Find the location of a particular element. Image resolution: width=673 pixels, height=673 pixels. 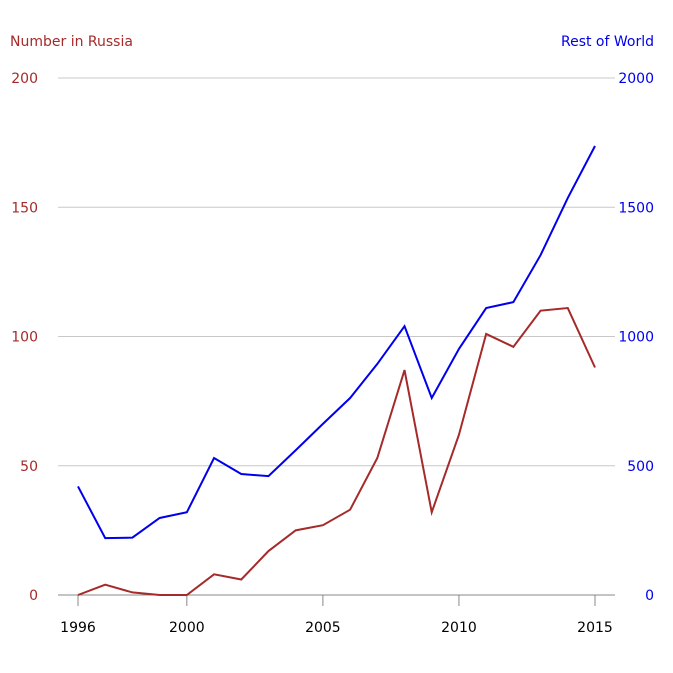

left-tick-label: 0 is located at coordinates (33, 596).